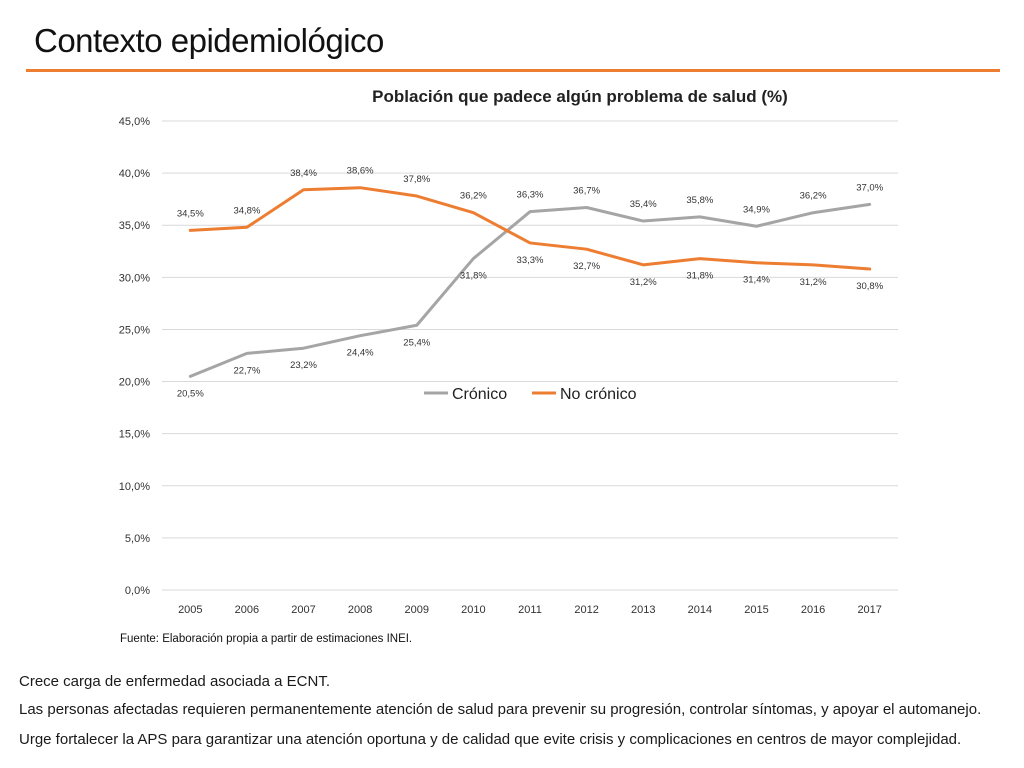  Describe the element at coordinates (473, 610) in the screenshot. I see `x-tick-label: 2010` at that location.